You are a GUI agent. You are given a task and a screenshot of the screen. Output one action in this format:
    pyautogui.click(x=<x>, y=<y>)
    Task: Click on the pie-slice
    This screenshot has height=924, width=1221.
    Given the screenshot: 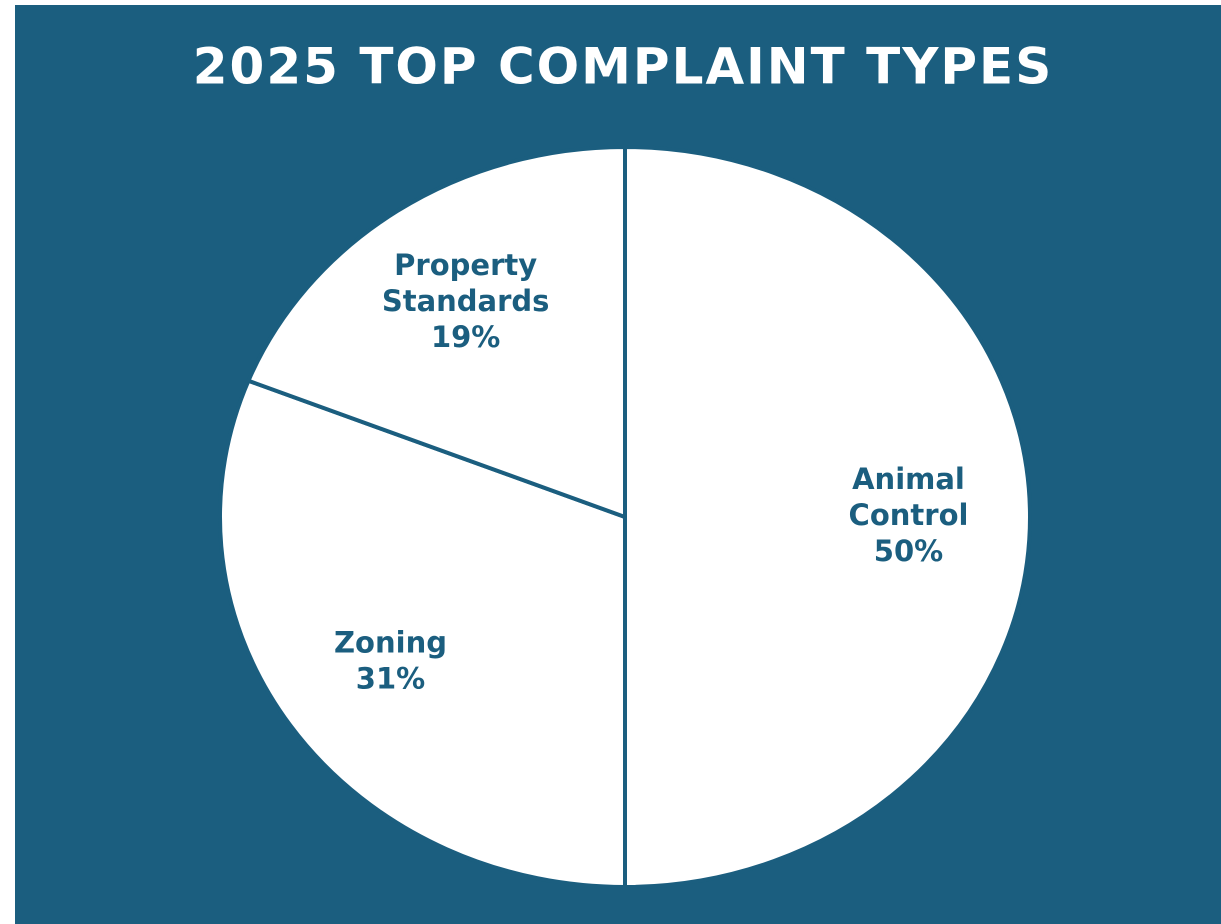 What is the action you would take?
    pyautogui.click(x=436, y=332)
    